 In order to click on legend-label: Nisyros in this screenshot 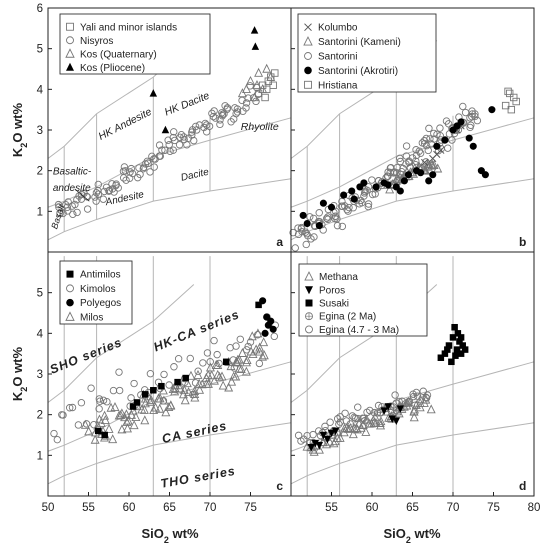, I will do `click(96, 41)`.